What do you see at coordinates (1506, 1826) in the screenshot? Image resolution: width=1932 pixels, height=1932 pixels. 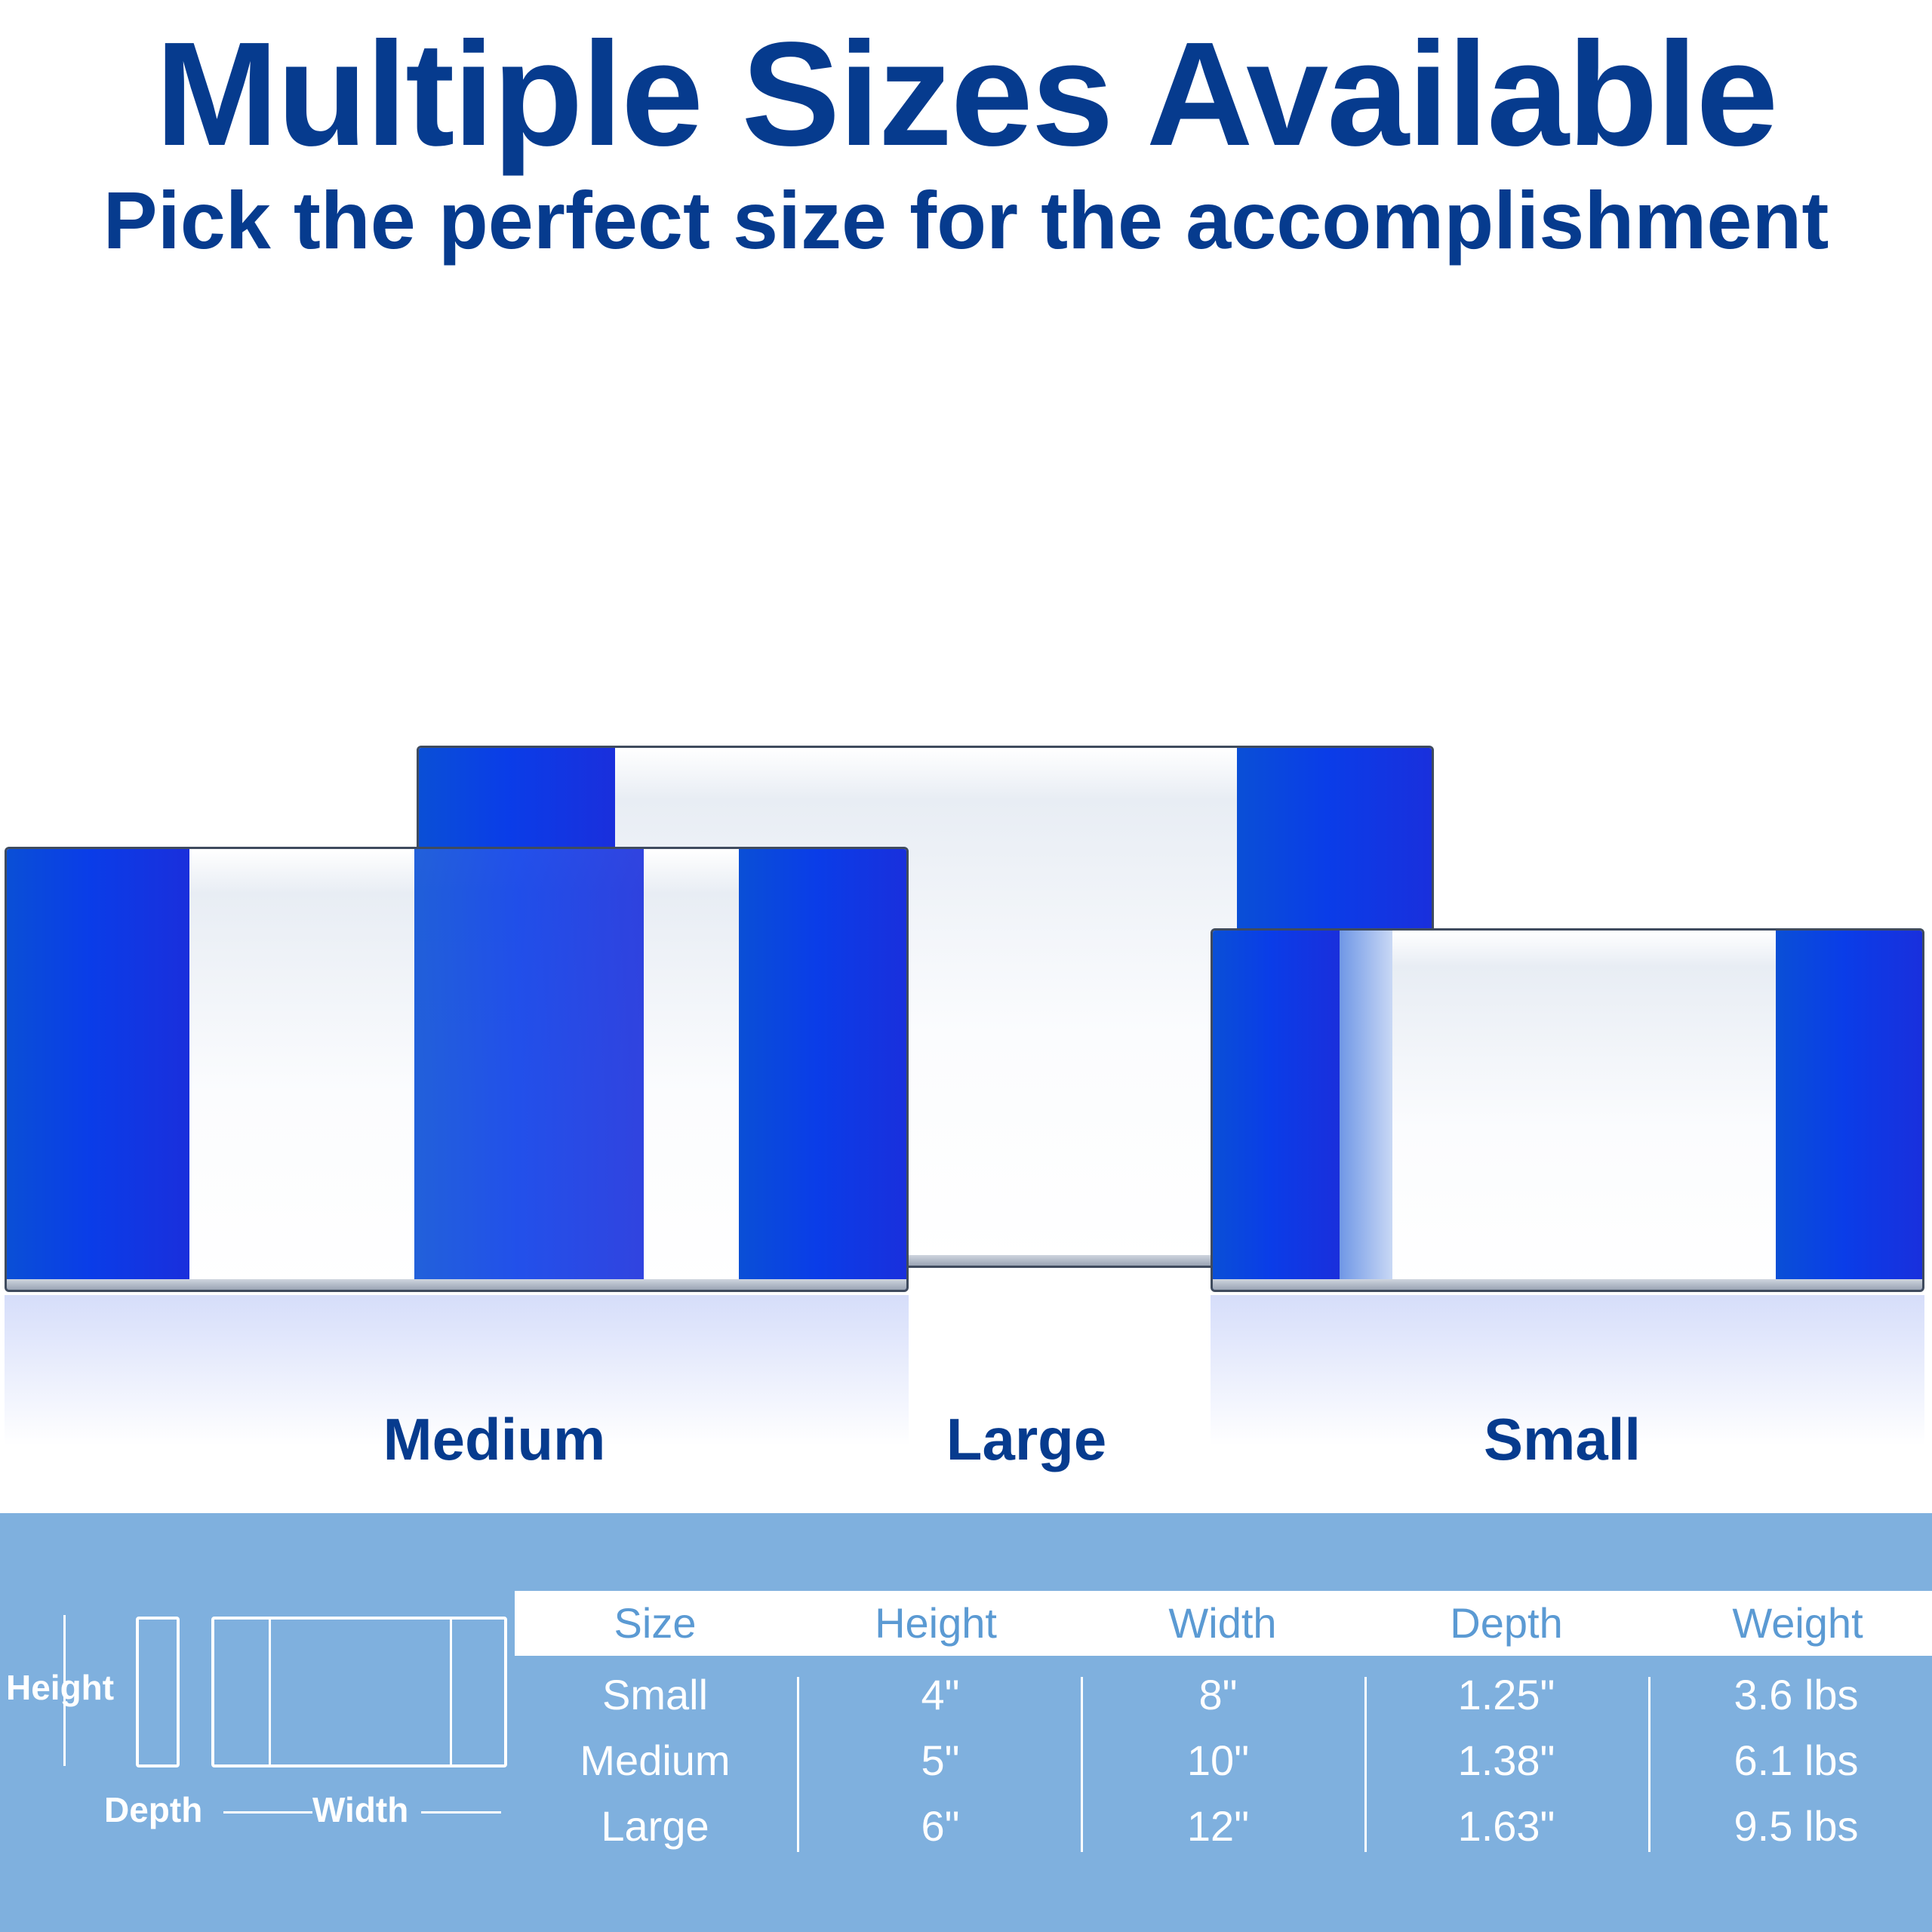 I see `table-cell: 1.63"` at bounding box center [1506, 1826].